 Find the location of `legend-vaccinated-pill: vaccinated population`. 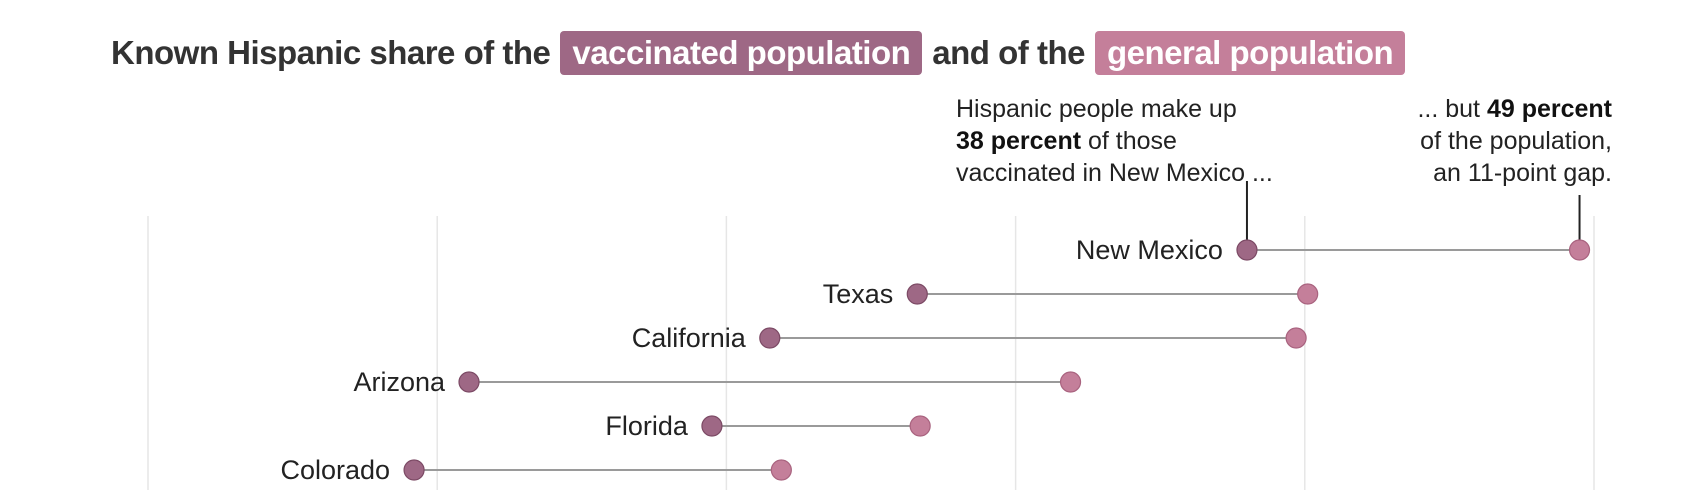

legend-vaccinated-pill: vaccinated population is located at coordinates (741, 53).